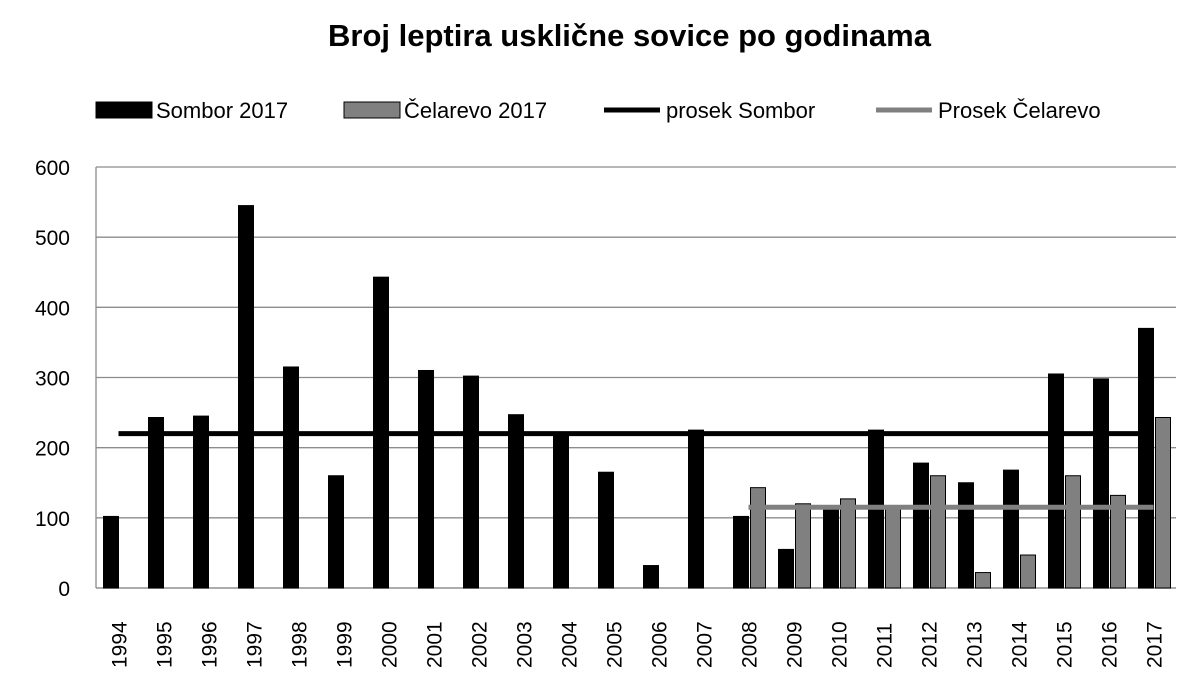 The width and height of the screenshot is (1203, 696). I want to click on x-tick-label: 1995, so click(165, 644).